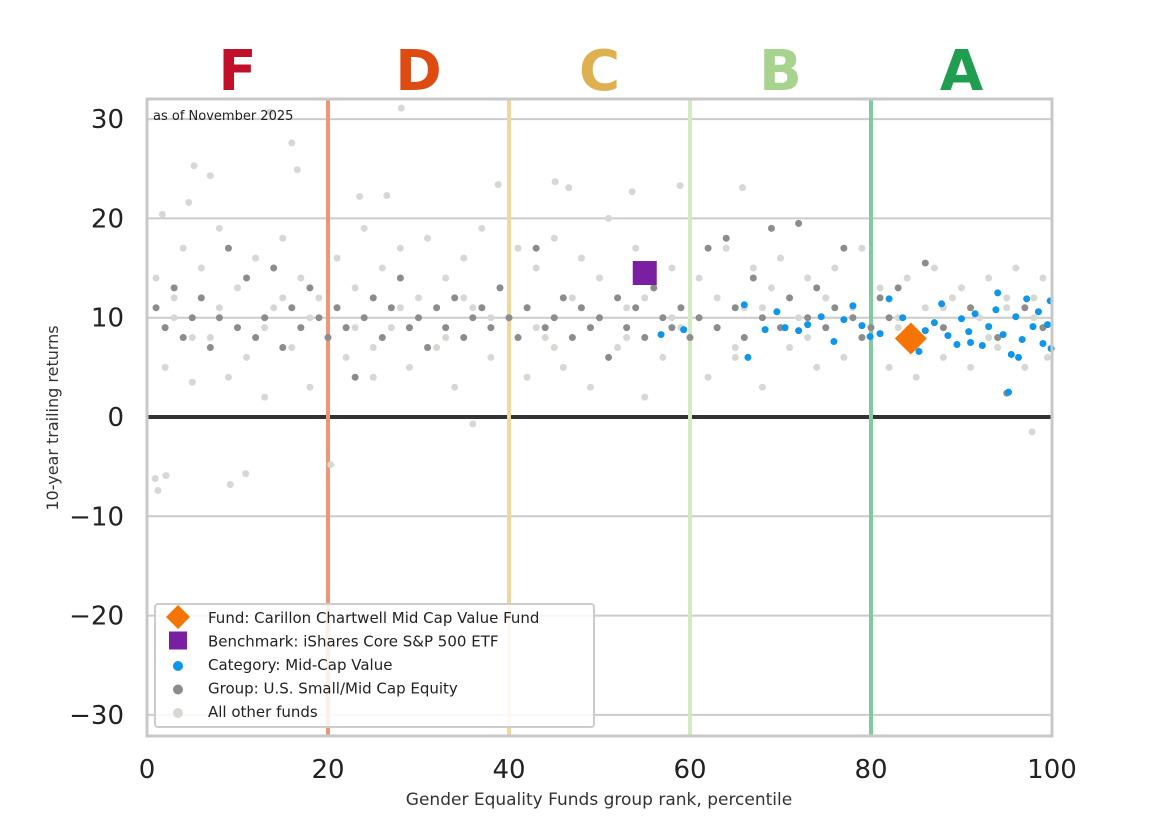 This screenshot has height=831, width=1170. What do you see at coordinates (178, 640) in the screenshot?
I see `legend-square-icon` at bounding box center [178, 640].